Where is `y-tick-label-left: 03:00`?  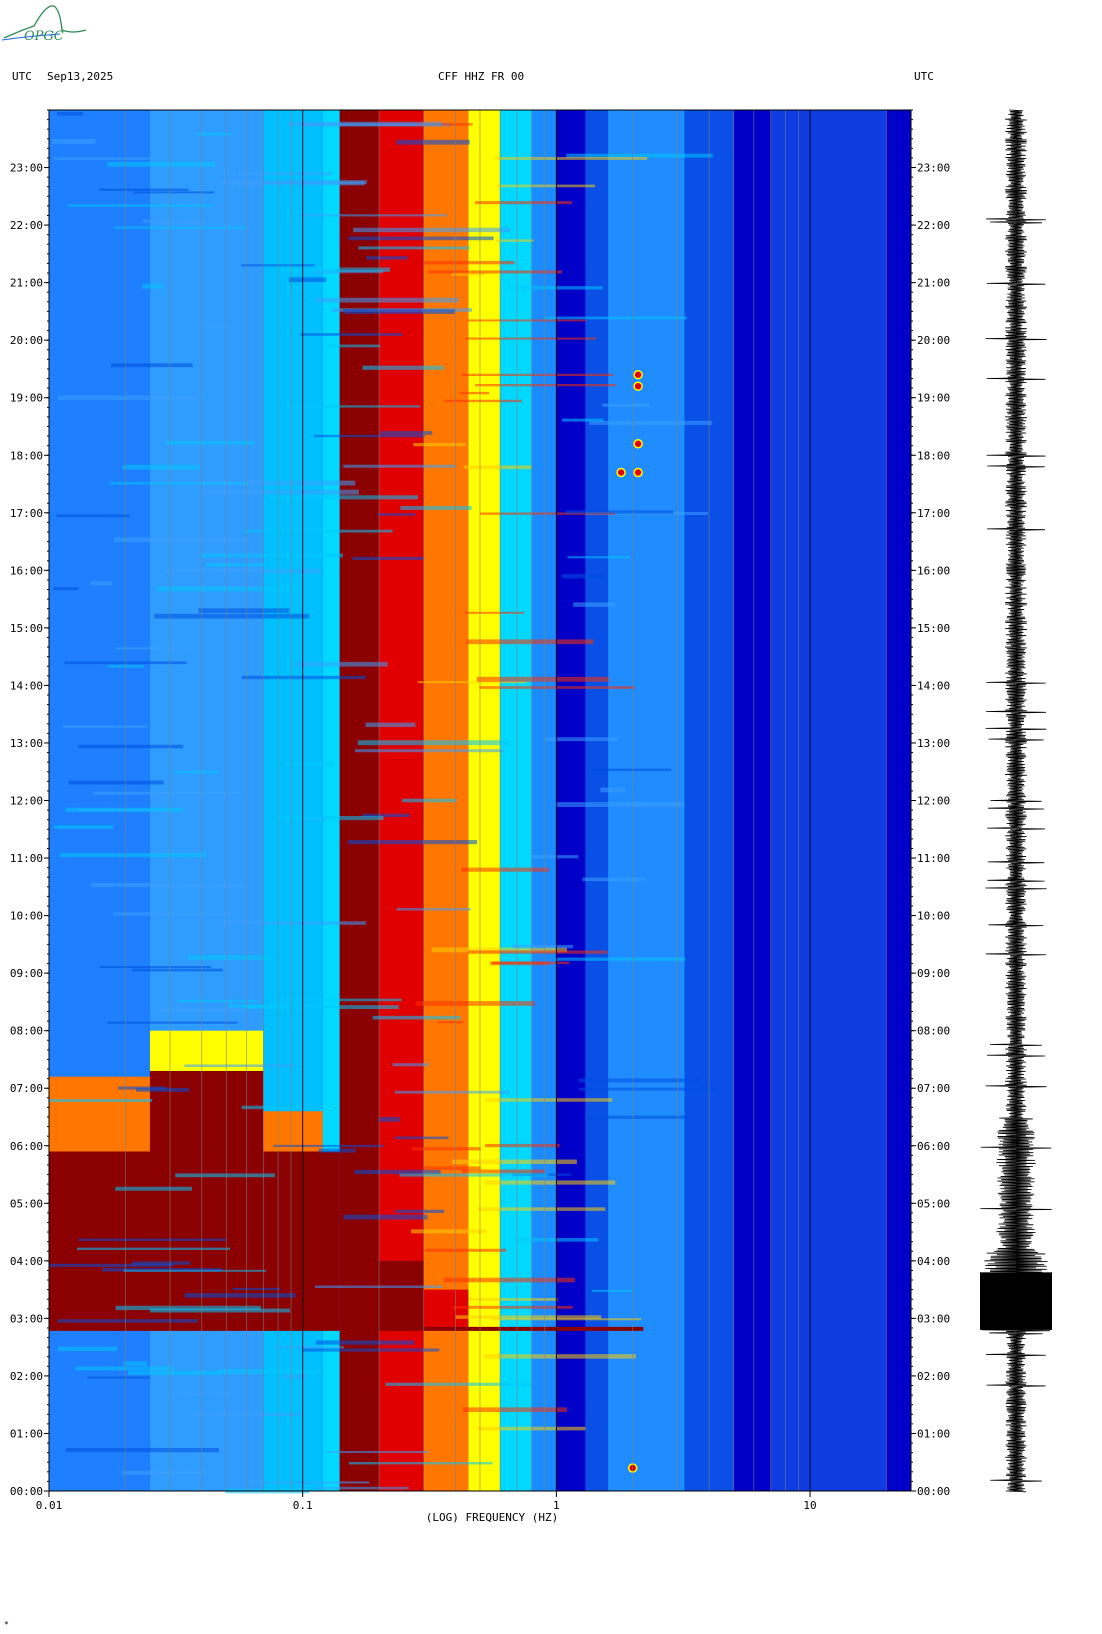 y-tick-label-left: 03:00 is located at coordinates (26, 1318).